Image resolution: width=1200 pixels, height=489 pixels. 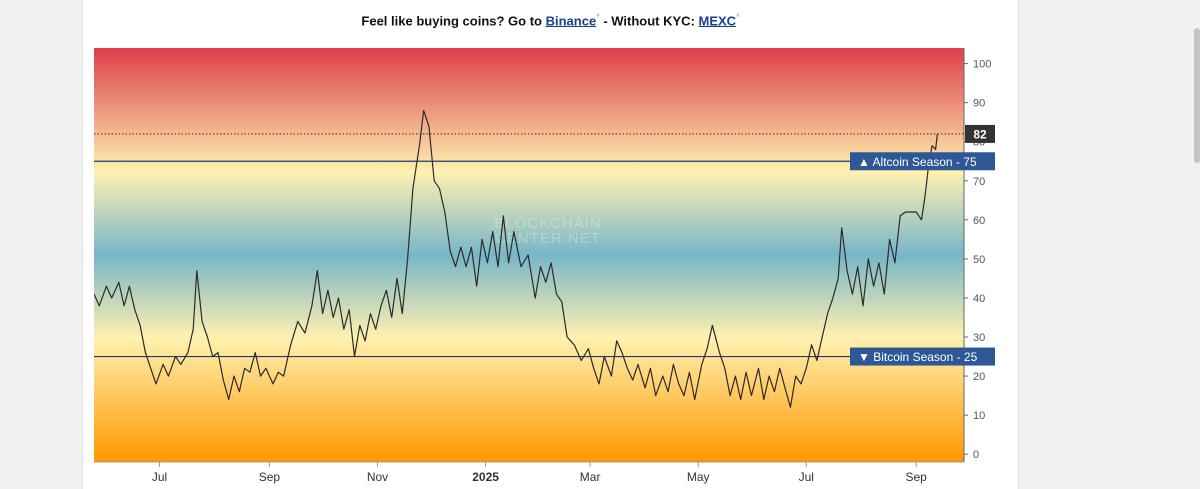 What do you see at coordinates (976, 455) in the screenshot?
I see `y-tick-label: 0` at bounding box center [976, 455].